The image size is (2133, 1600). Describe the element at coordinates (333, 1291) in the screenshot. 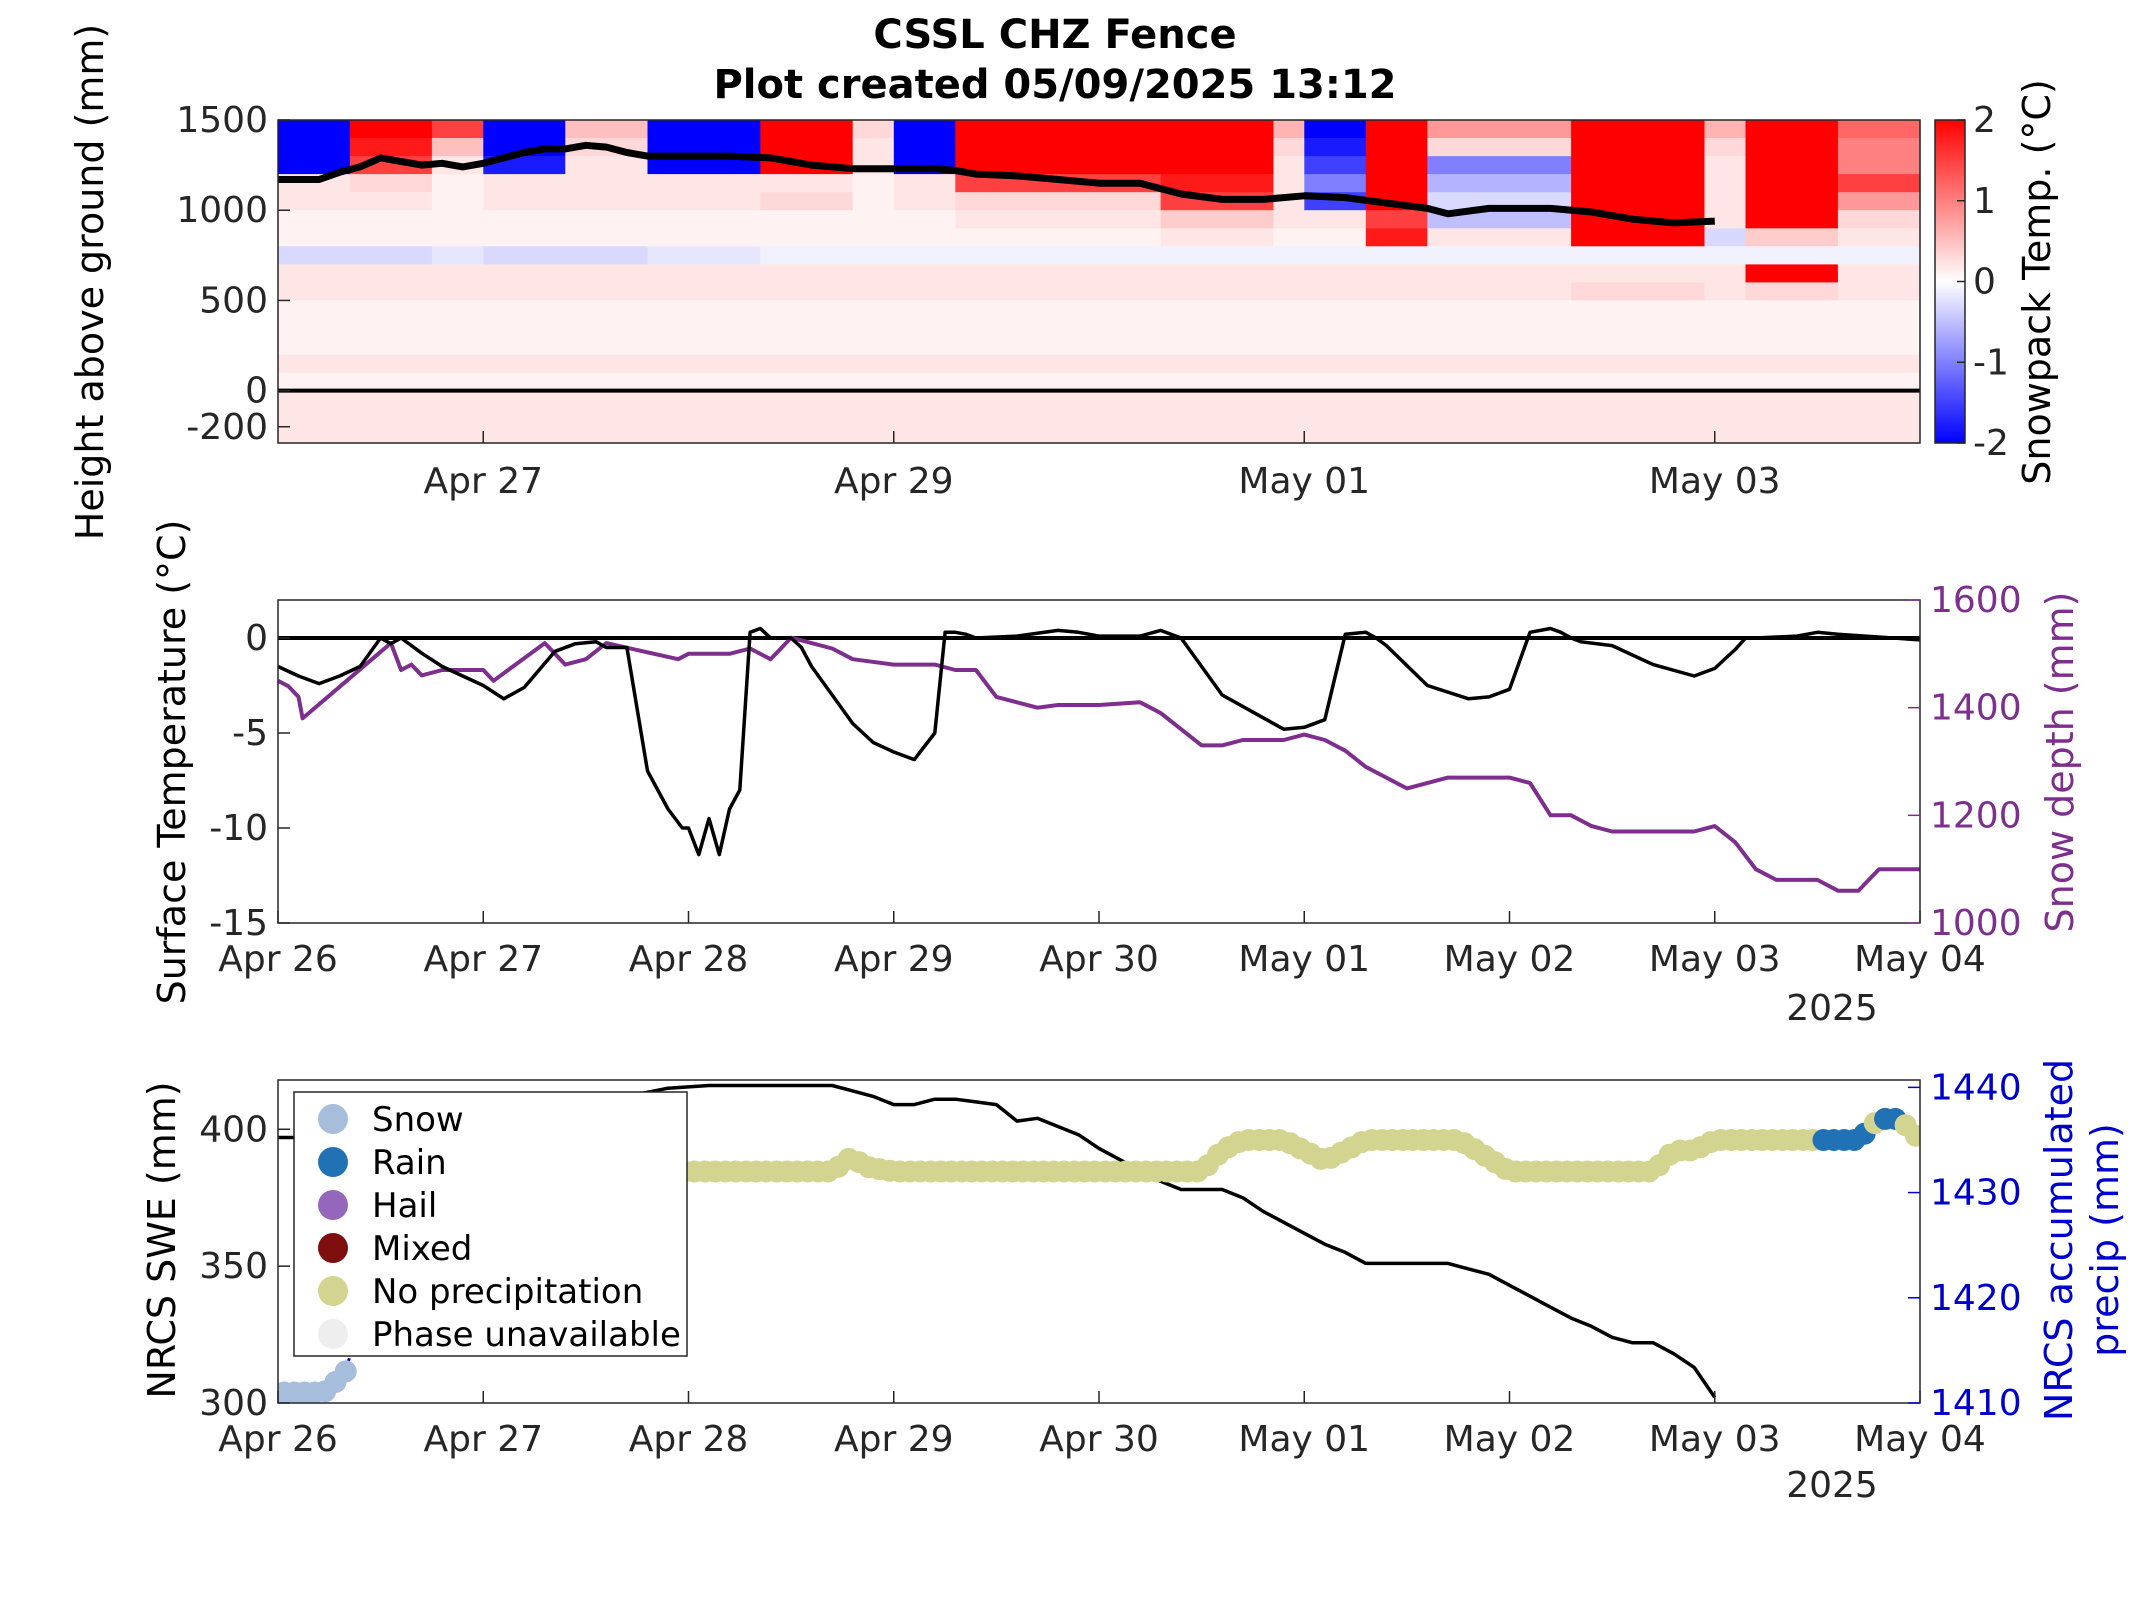

I see `legend-marker-none` at that location.